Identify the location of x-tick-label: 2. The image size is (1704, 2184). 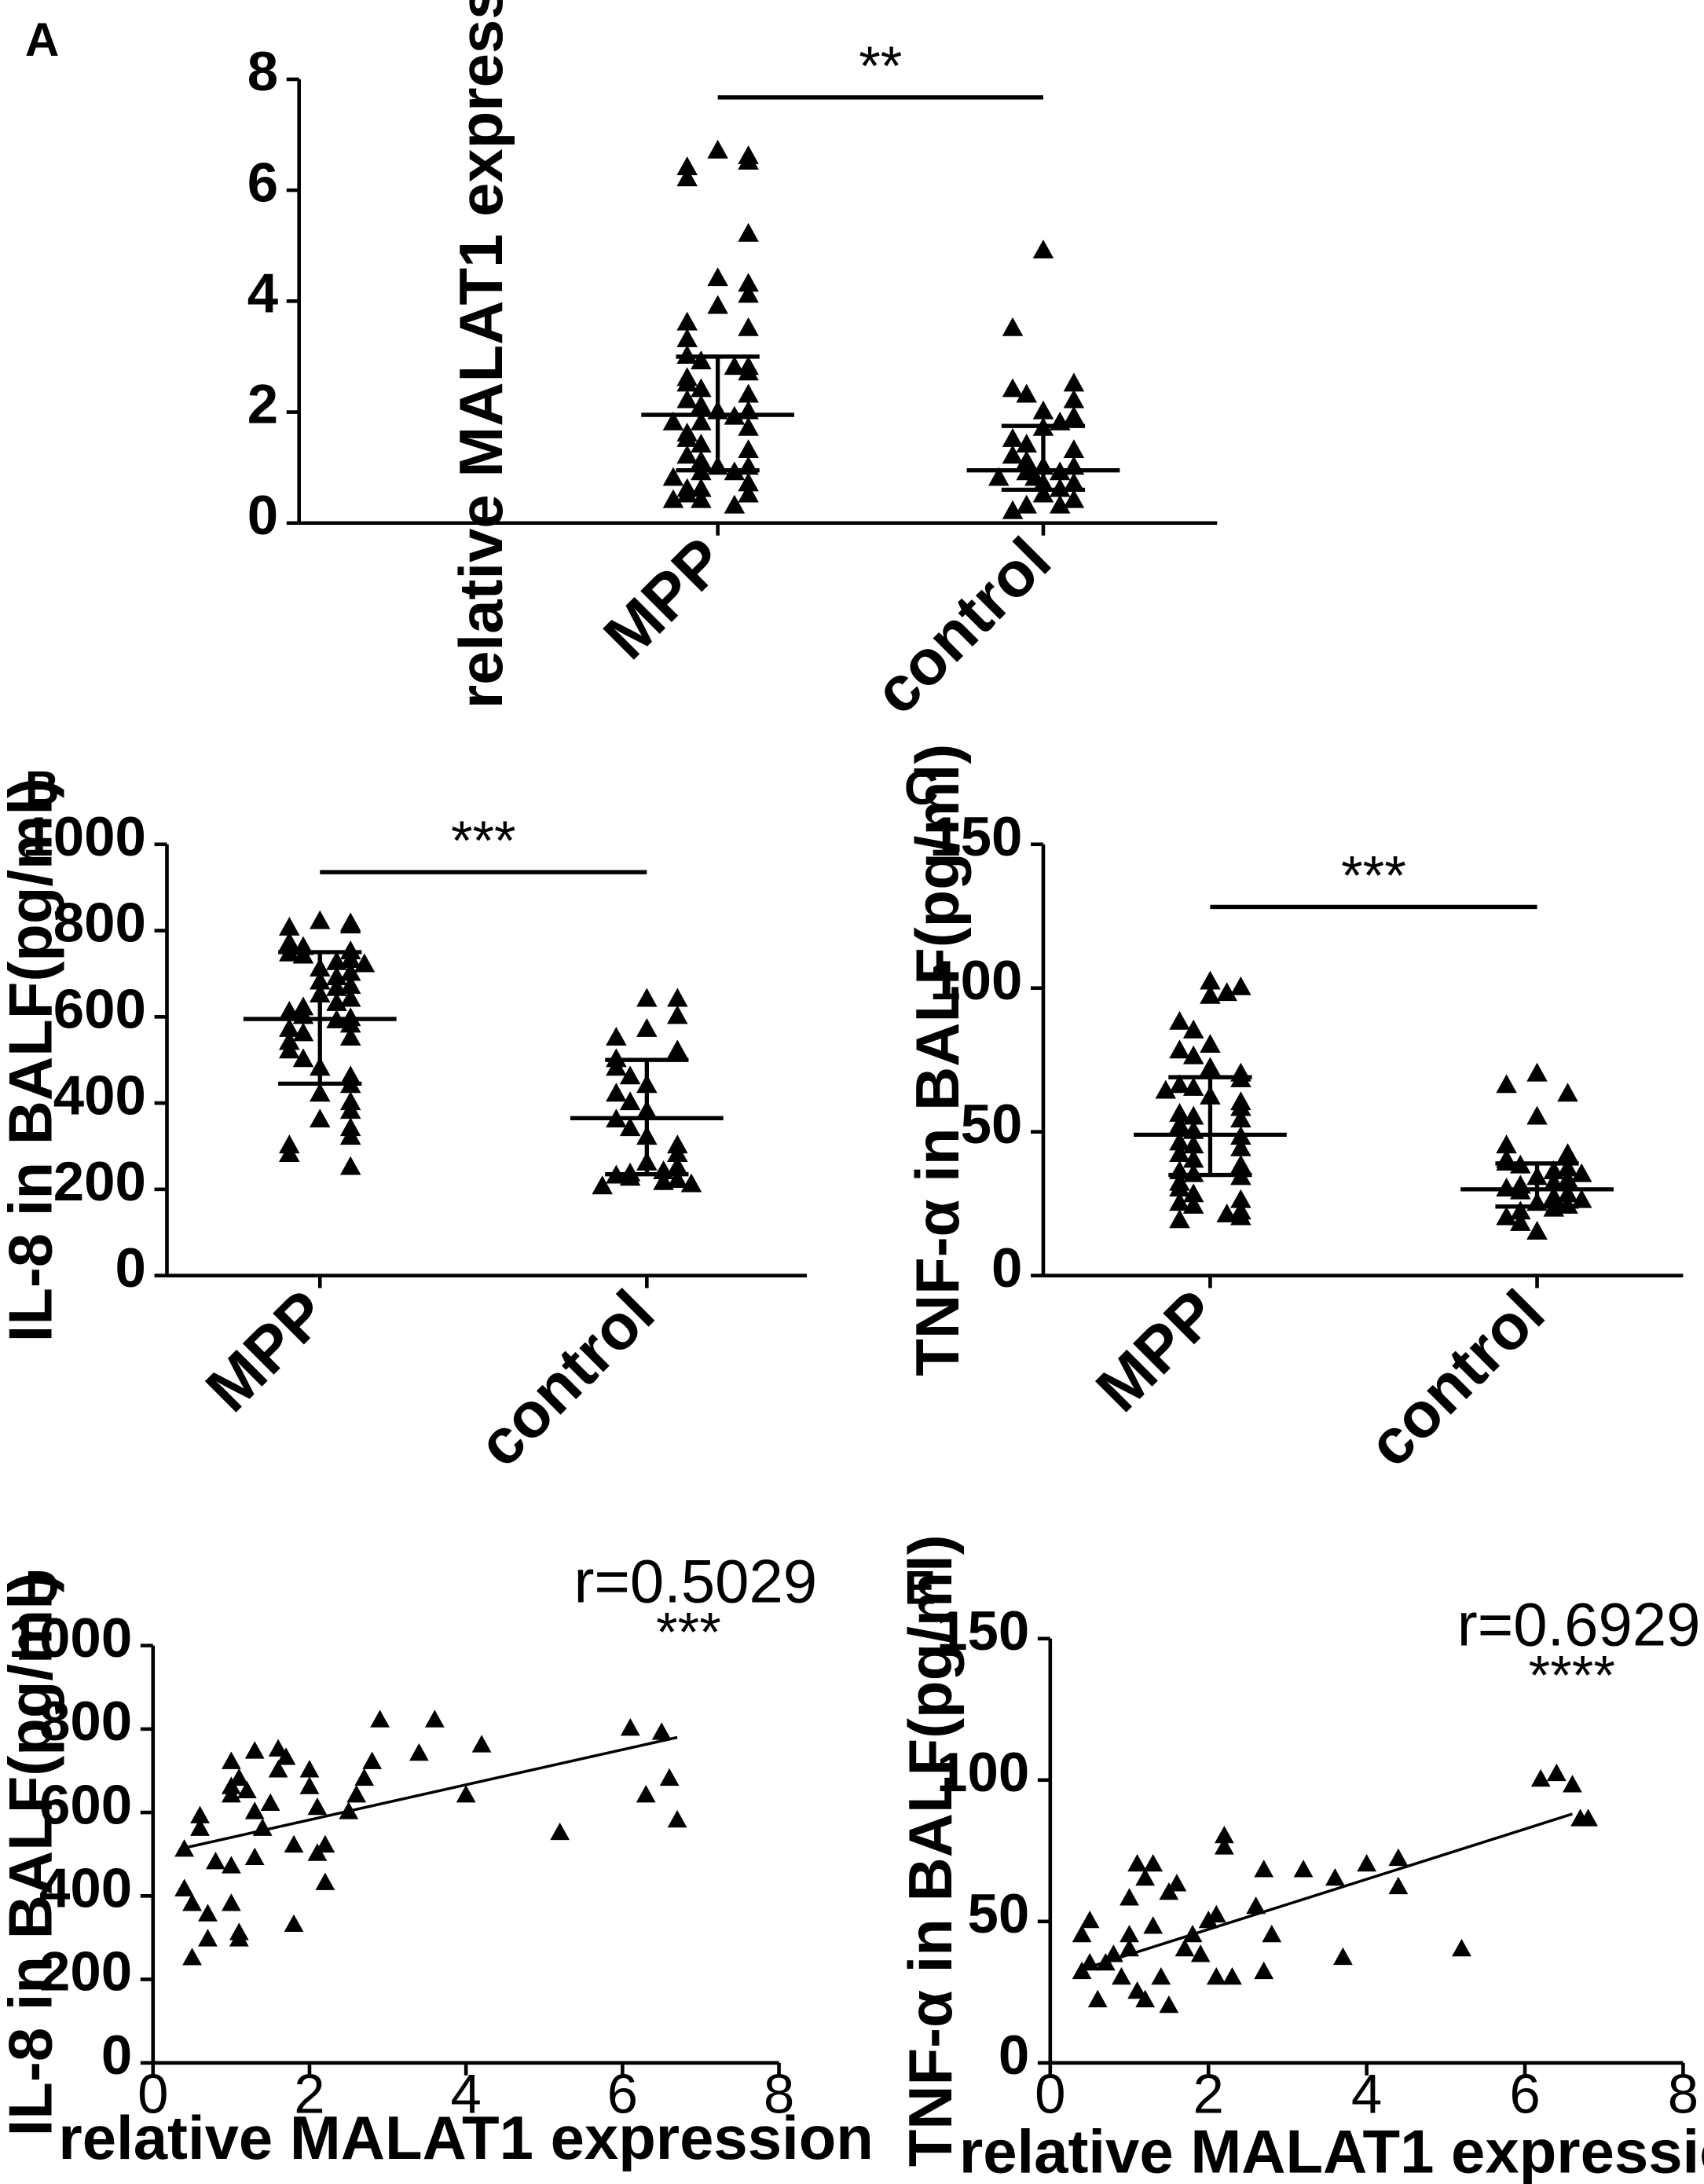
(1208, 2095).